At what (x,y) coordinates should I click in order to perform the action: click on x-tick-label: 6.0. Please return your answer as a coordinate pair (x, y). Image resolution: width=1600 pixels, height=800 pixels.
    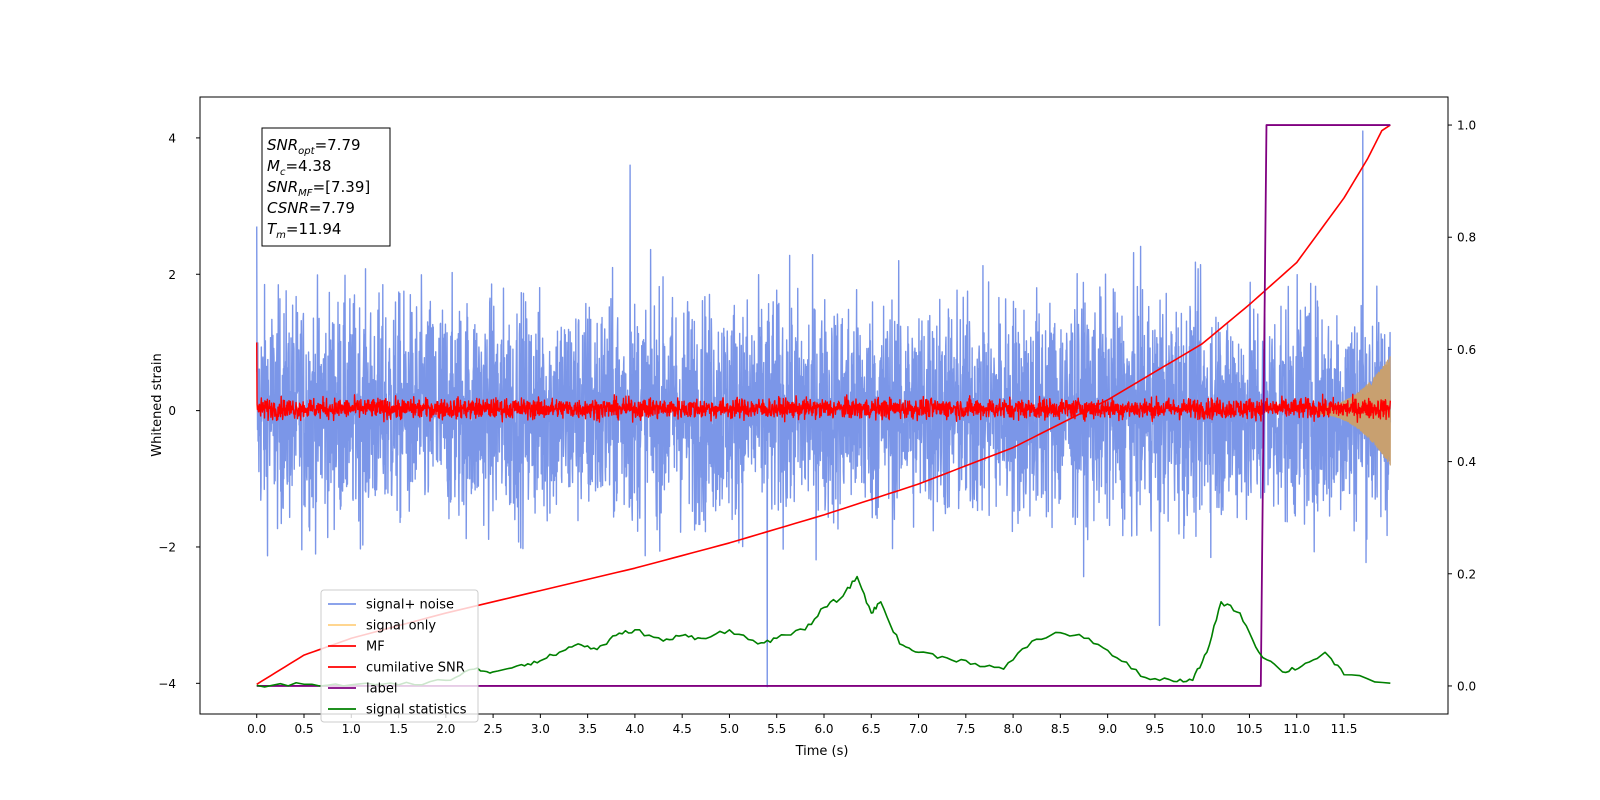
    Looking at the image, I should click on (823, 729).